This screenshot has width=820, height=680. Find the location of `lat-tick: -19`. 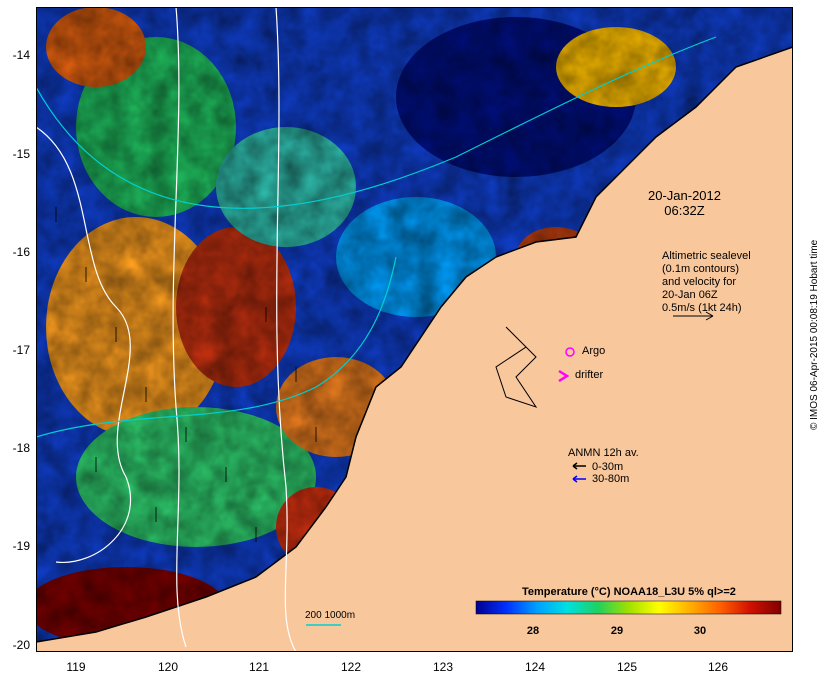

lat-tick: -19 is located at coordinates (21, 546).